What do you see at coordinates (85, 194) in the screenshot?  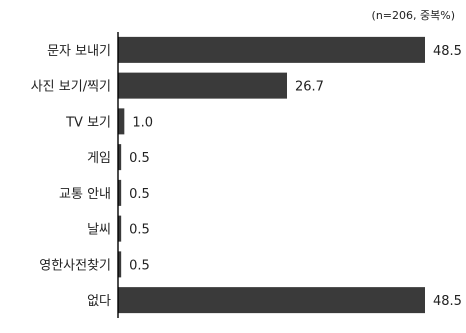 I see `category-label: 교통 안내` at bounding box center [85, 194].